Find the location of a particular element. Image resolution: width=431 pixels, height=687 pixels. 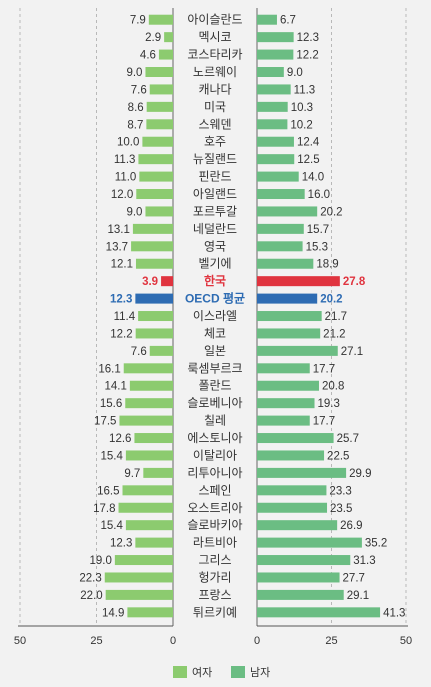

category-label: 핀란드 is located at coordinates (214, 177).